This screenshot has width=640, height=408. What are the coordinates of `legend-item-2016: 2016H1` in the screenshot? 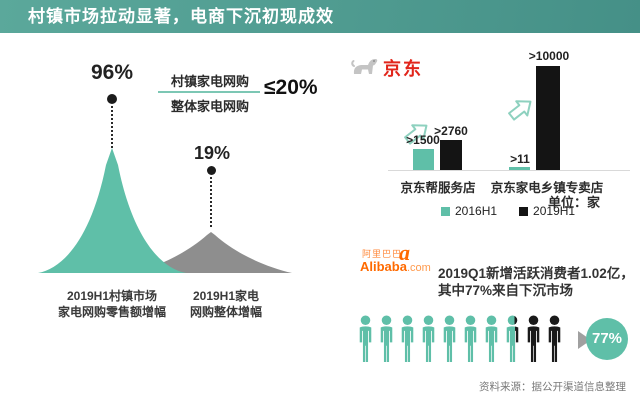 It's located at (469, 211).